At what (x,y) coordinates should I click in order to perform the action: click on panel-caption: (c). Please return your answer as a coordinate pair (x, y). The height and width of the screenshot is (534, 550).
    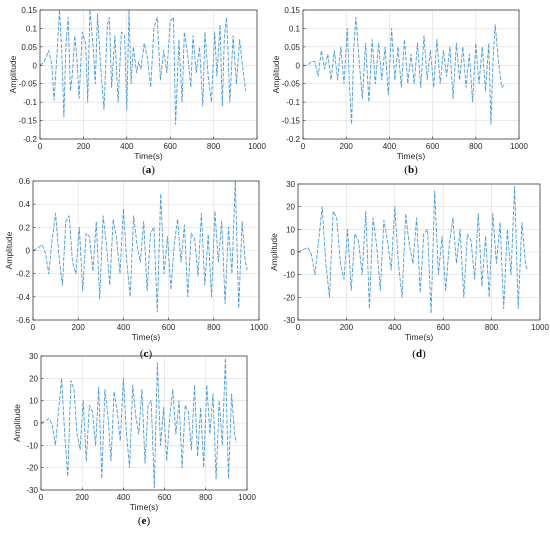
    Looking at the image, I should click on (146, 354).